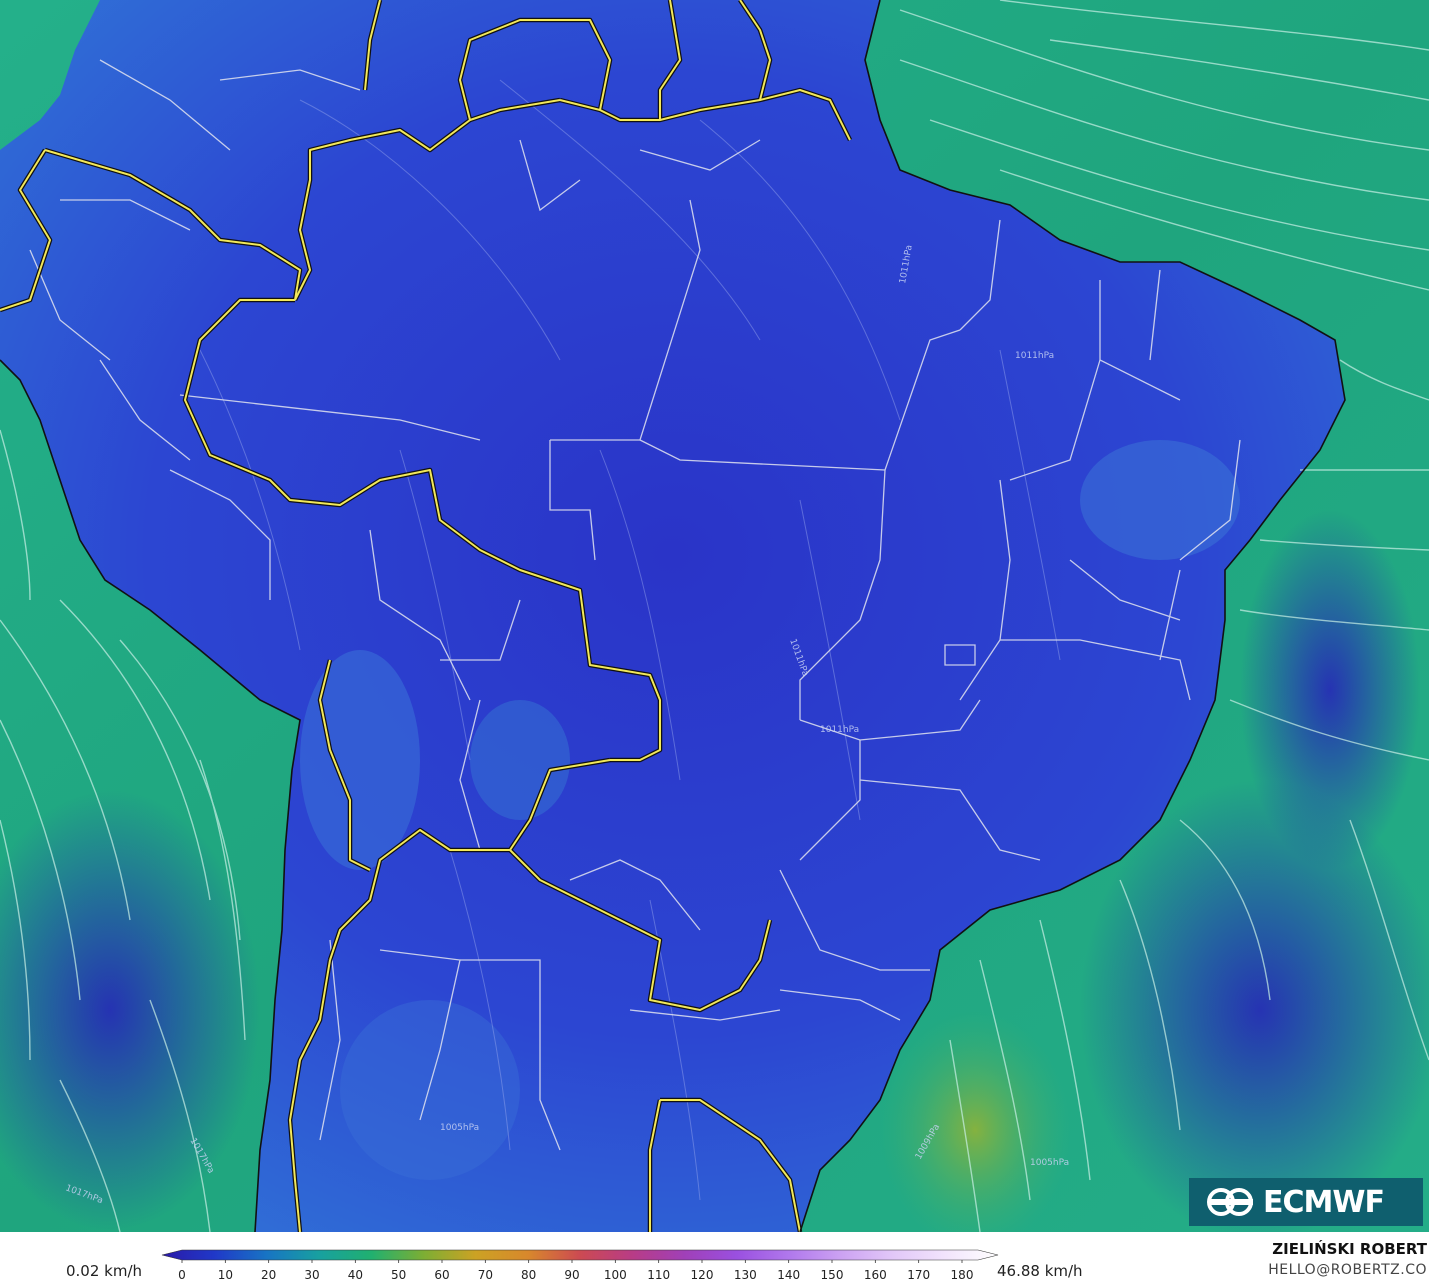 Image resolution: width=1429 pixels, height=1287 pixels. What do you see at coordinates (1324, 1202) in the screenshot?
I see `ecmwf-logo-text: ECMWF` at bounding box center [1324, 1202].